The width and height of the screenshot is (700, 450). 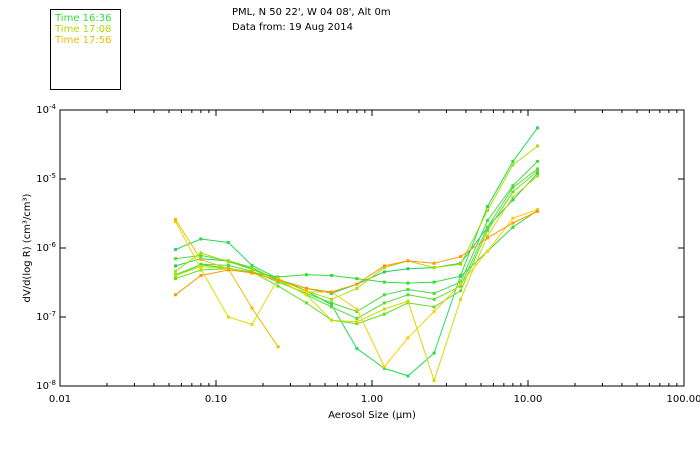 I want to click on legend-box: Time 16:36 Time 17:08 Time 17:56, so click(x=85, y=49).